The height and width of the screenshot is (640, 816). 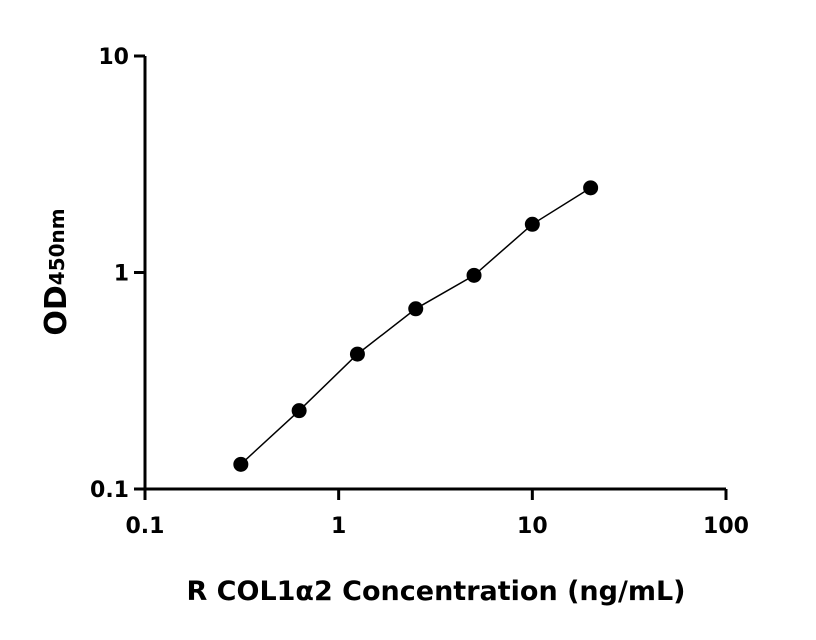 What do you see at coordinates (121, 274) in the screenshot?
I see `y-tick-label: 1` at bounding box center [121, 274].